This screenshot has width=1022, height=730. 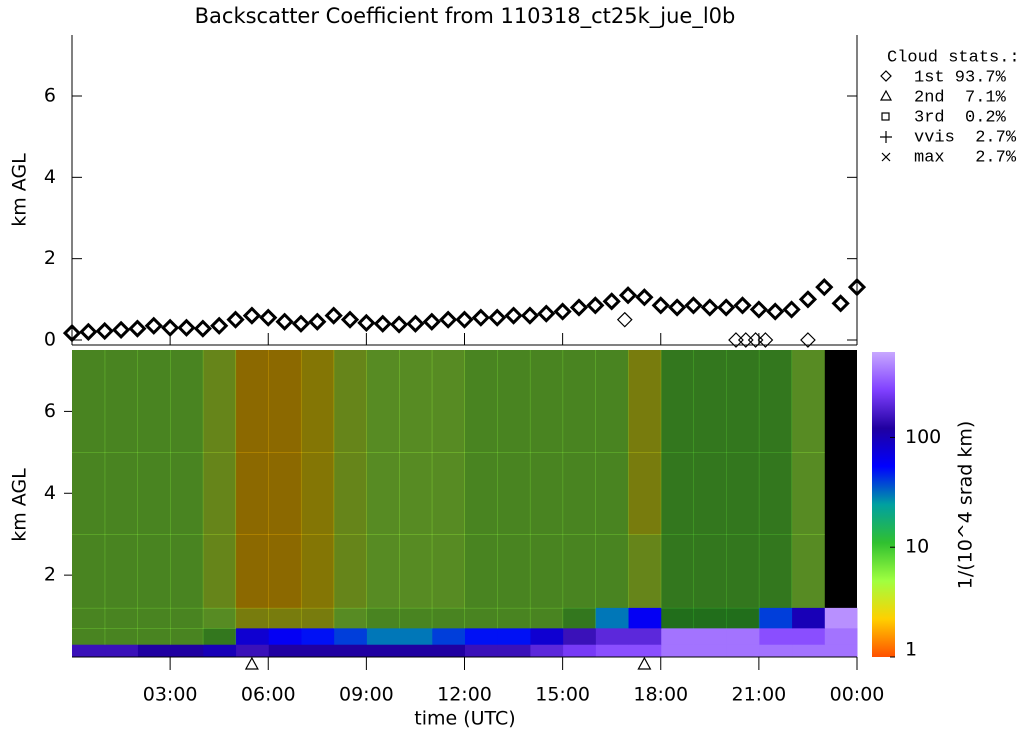 I want to click on legend-symbol, so click(x=886, y=76).